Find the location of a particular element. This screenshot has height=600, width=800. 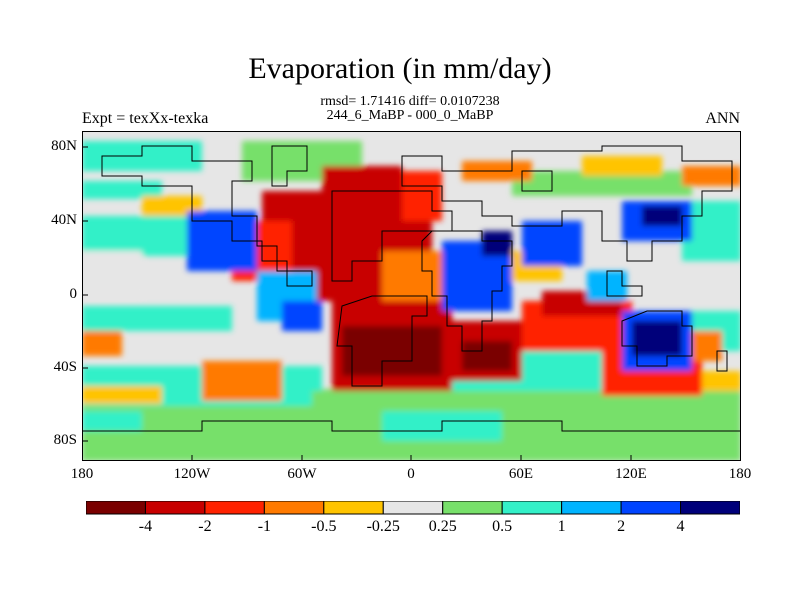

colorbar-label: -0.5 is located at coordinates (324, 526).